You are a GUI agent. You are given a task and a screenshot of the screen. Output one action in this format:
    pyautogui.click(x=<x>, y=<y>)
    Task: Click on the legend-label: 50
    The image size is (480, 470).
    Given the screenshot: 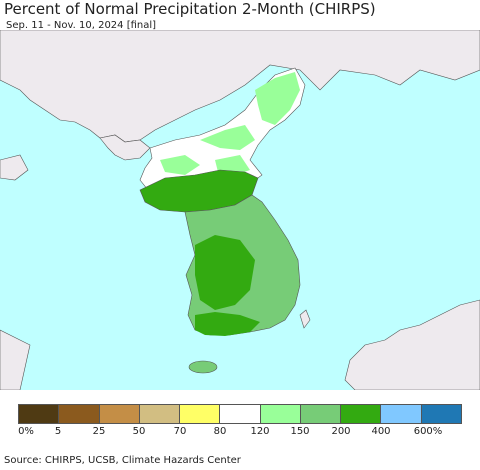 What is the action you would take?
    pyautogui.click(x=139, y=431)
    